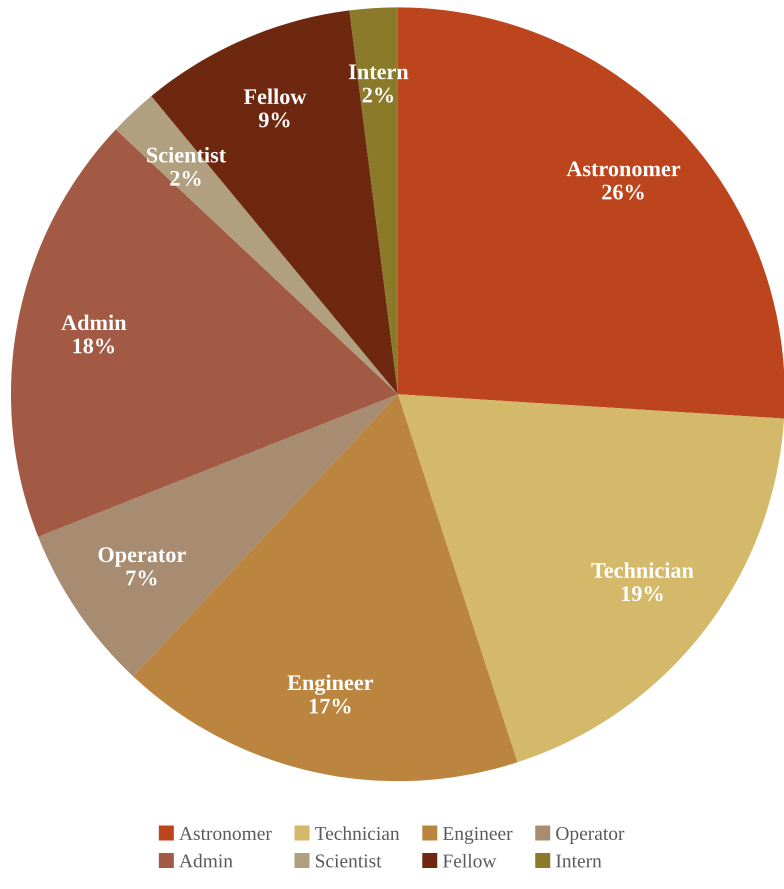  Describe the element at coordinates (141, 578) in the screenshot. I see `data-label: 7%` at that location.